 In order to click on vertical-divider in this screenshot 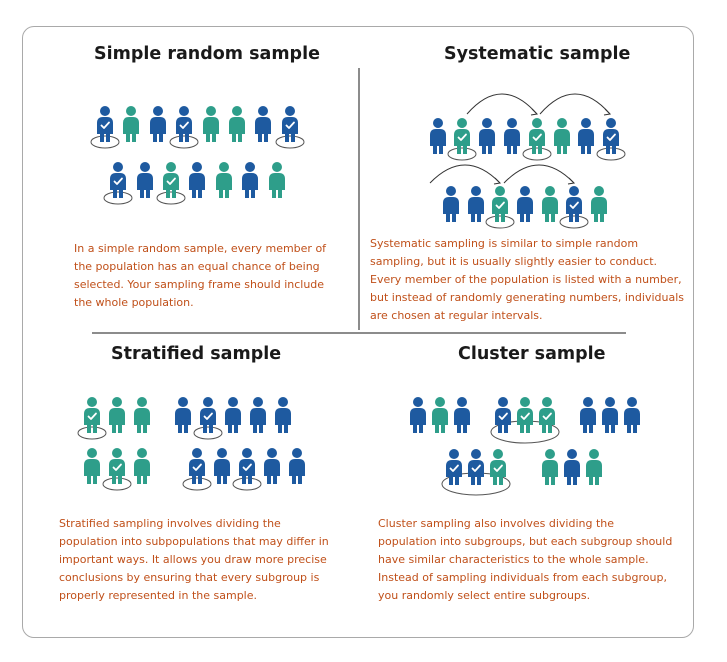, I will do `click(359, 199)`.